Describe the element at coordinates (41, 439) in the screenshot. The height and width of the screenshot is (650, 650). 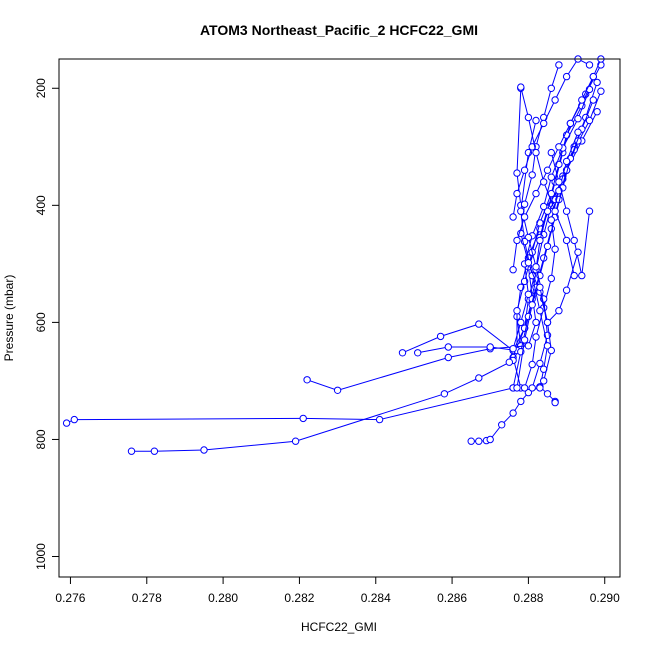
I see `y-tick-label: 800` at that location.